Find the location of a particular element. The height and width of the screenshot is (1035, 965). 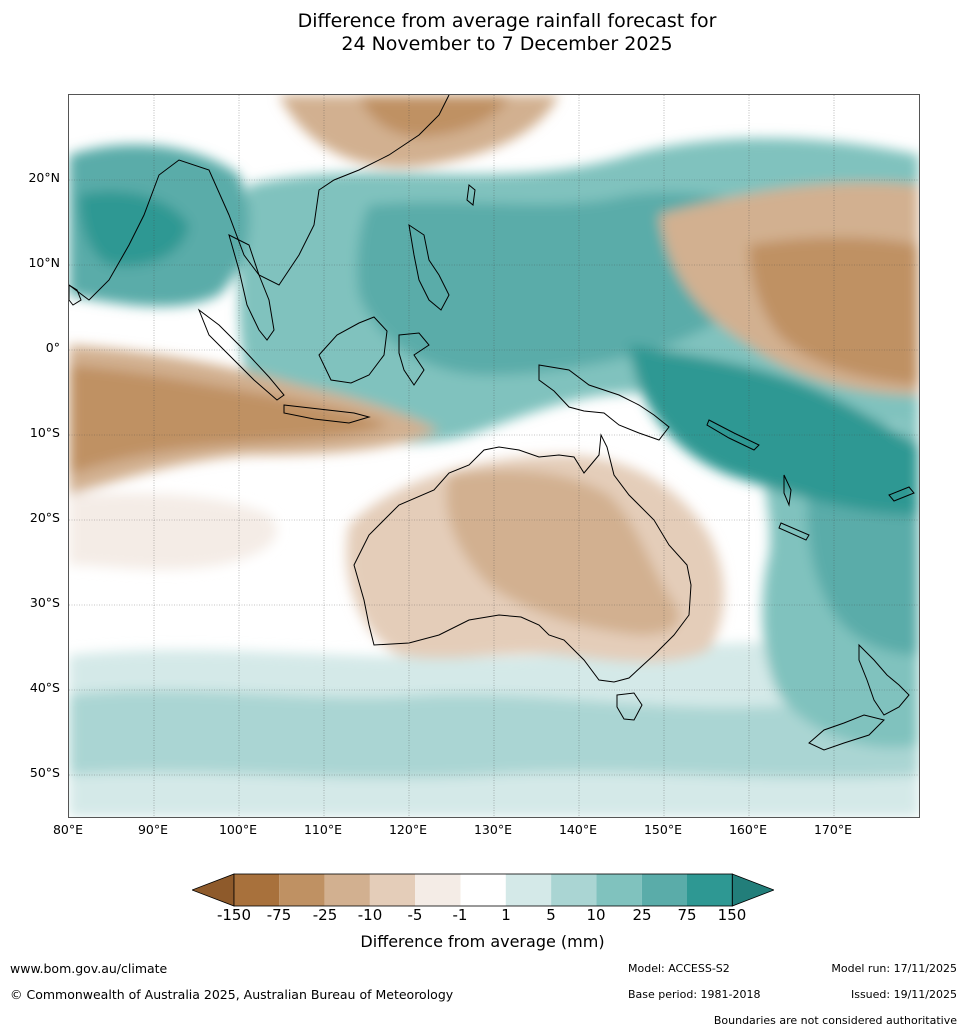

colorbar-label-1: -150 is located at coordinates (234, 915).